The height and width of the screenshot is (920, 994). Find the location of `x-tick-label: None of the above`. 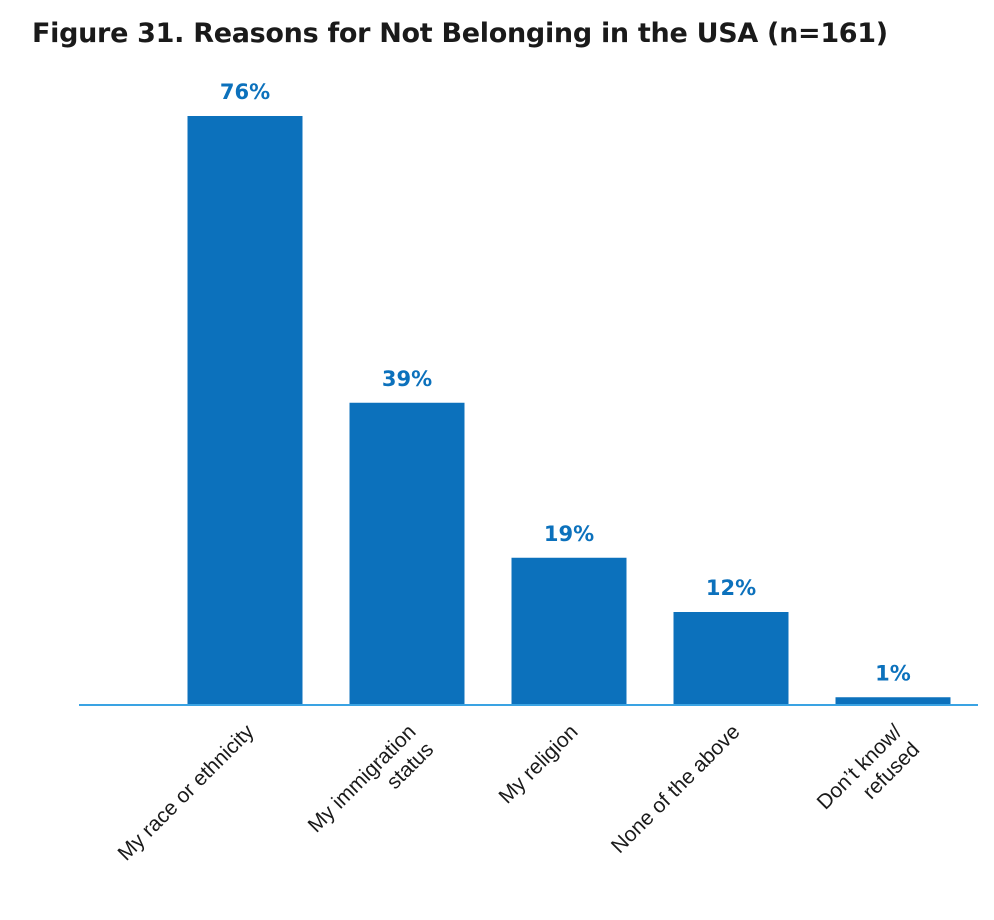

x-tick-label: None of the above is located at coordinates (676, 789).